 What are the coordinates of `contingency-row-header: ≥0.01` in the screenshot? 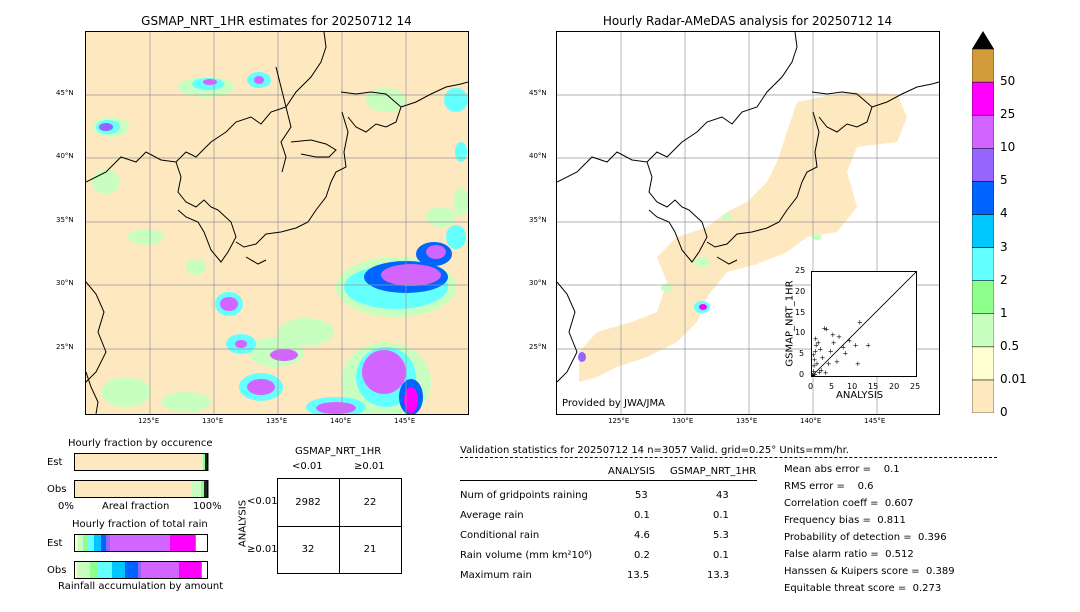 It's located at (262, 549).